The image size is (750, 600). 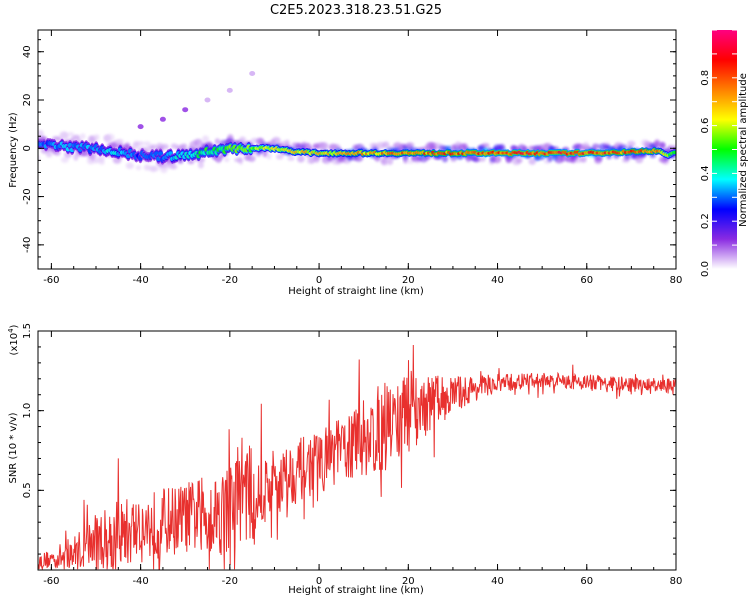 I want to click on colorbar-tick-label: 0.2, so click(x=705, y=221).